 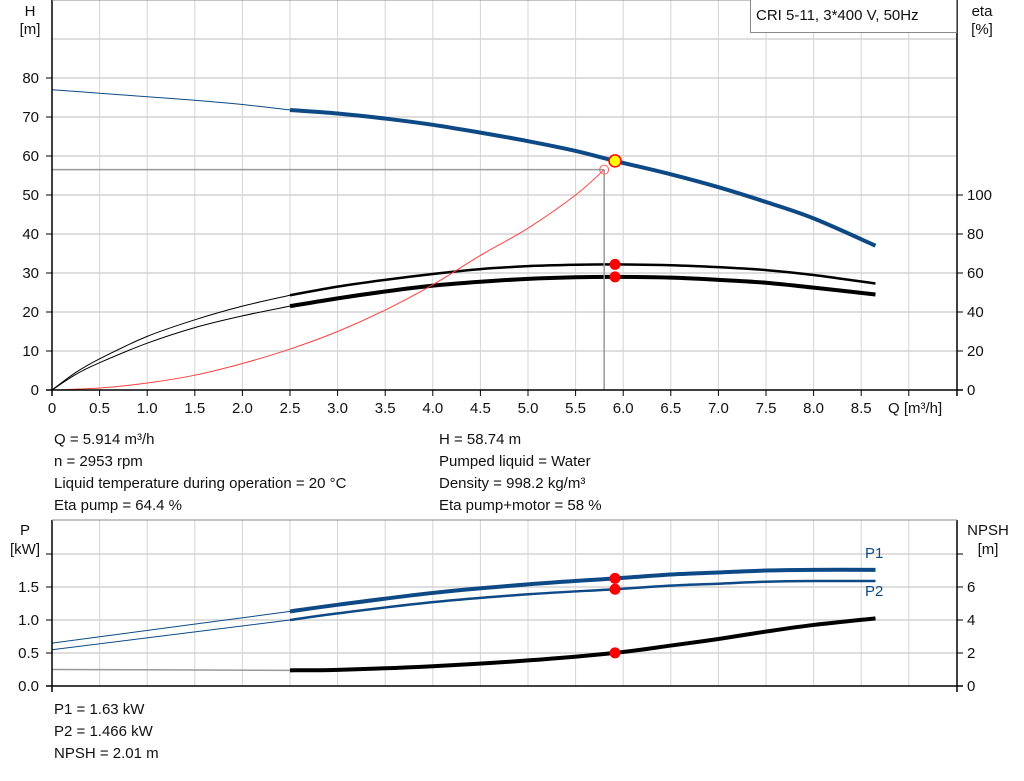 I want to click on info-bottom: P1 = 1.63 kW P2 = 1.466 kW NPSH = 2.01 m, so click(x=106, y=732).